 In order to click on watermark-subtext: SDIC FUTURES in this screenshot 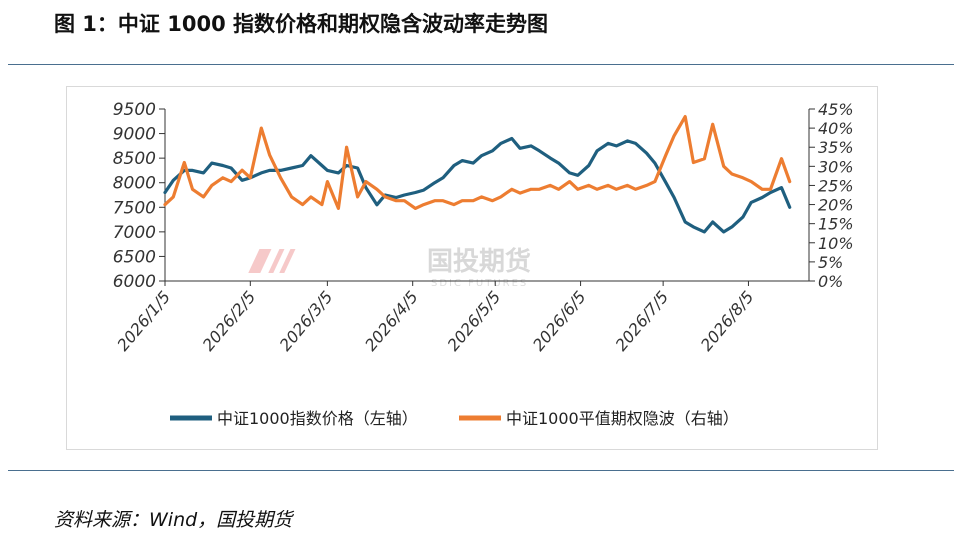, I will do `click(479, 283)`.